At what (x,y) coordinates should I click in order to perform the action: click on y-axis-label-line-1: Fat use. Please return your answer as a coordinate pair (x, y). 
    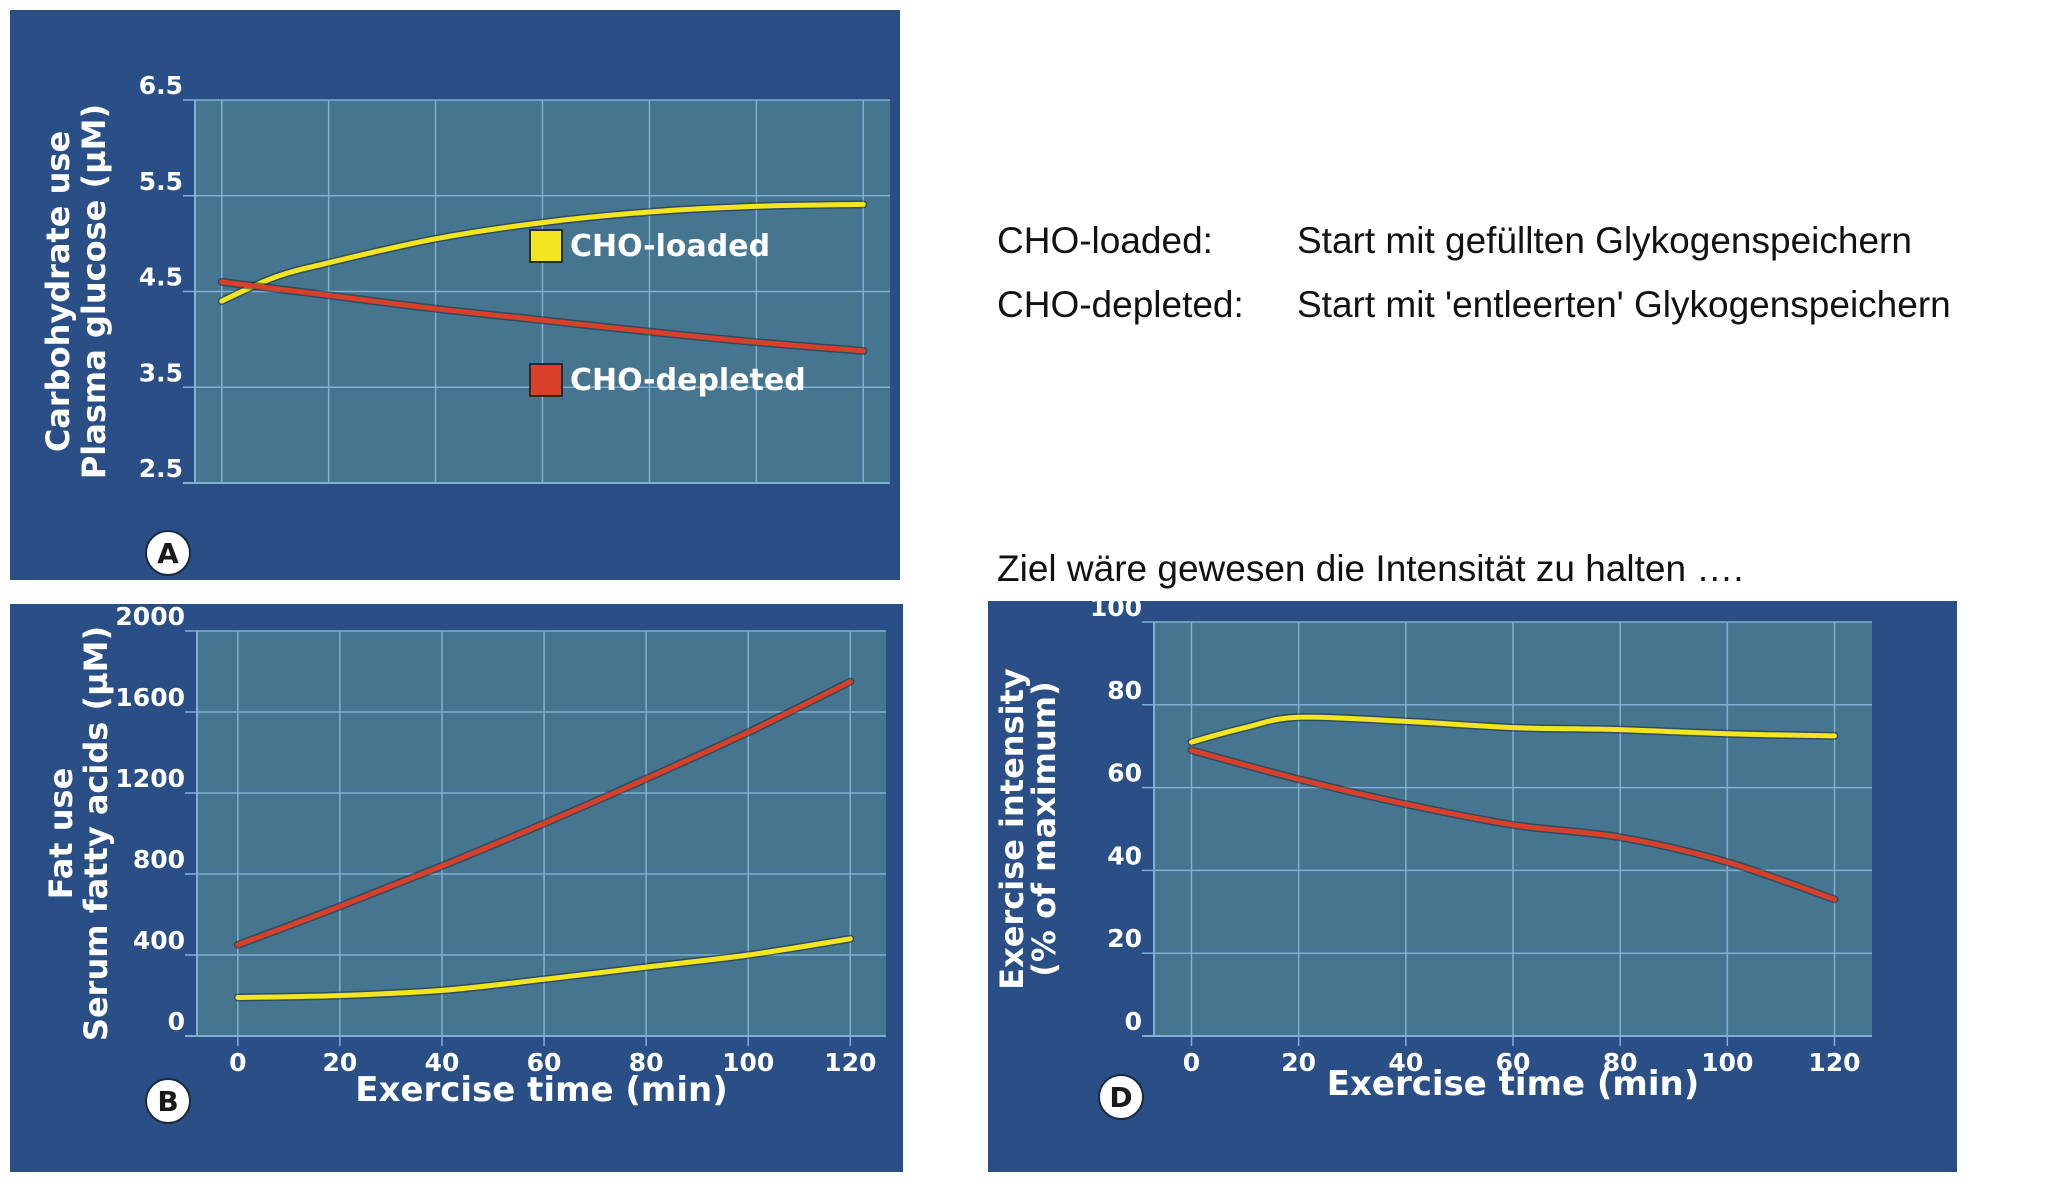
    Looking at the image, I should click on (61, 834).